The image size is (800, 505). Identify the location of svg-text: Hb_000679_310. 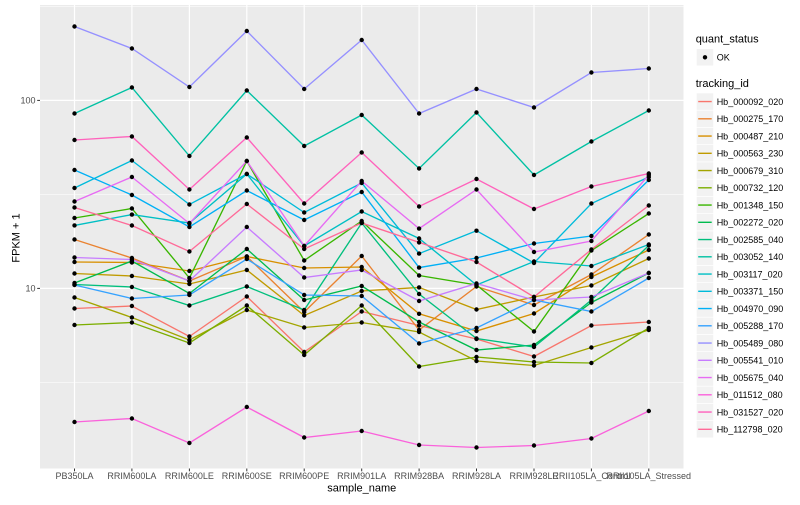
(750, 171).